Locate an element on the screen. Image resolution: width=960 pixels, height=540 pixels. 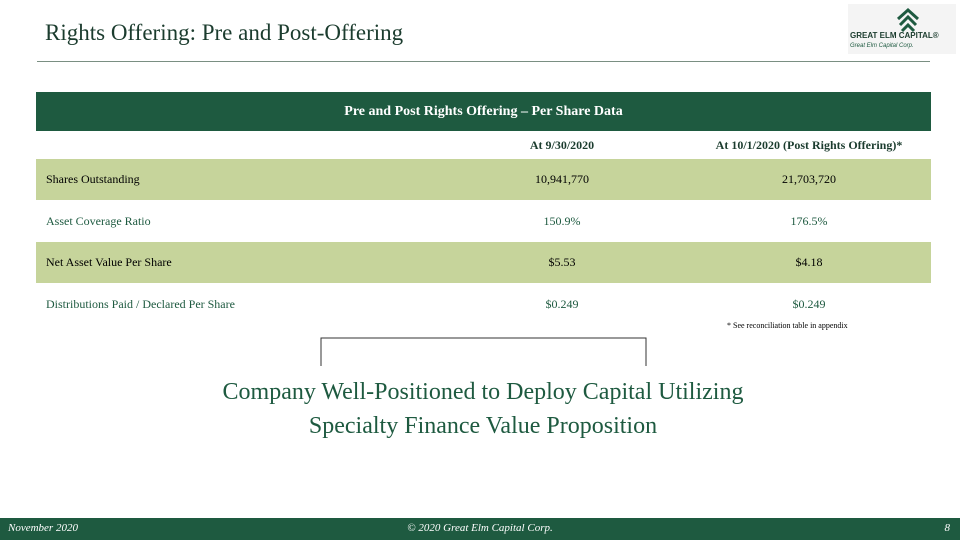
footnote: * See reconciliation table in appendix is located at coordinates (787, 325).